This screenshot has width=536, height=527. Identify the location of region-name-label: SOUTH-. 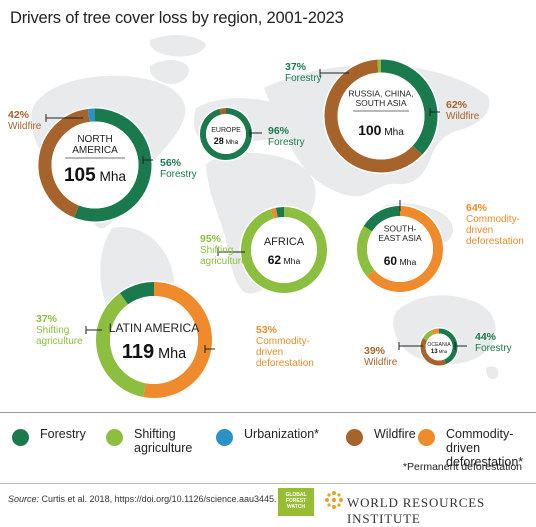
(400, 229).